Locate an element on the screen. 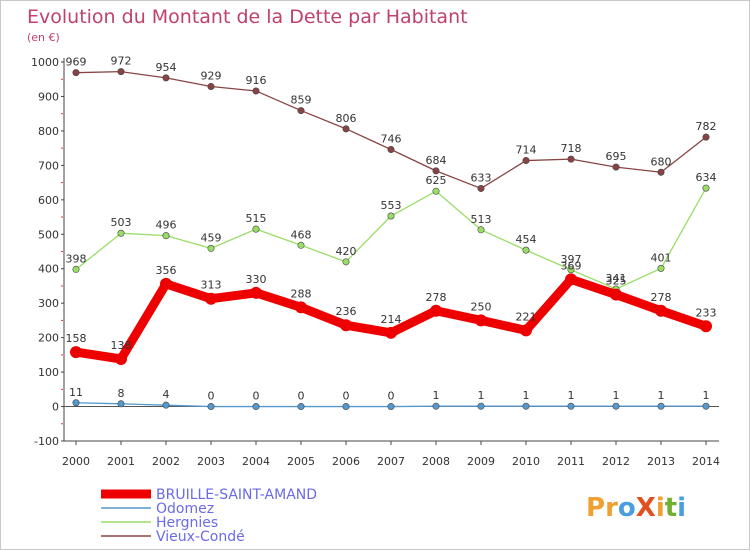 Image resolution: width=750 pixels, height=550 pixels. logo-letter: t is located at coordinates (671, 508).